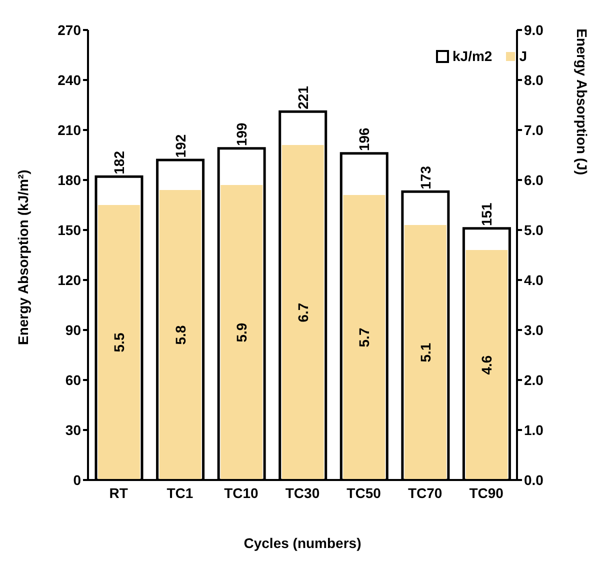 This screenshot has height=566, width=605. What do you see at coordinates (534, 80) in the screenshot?
I see `y2-tick-label: 8.0` at bounding box center [534, 80].